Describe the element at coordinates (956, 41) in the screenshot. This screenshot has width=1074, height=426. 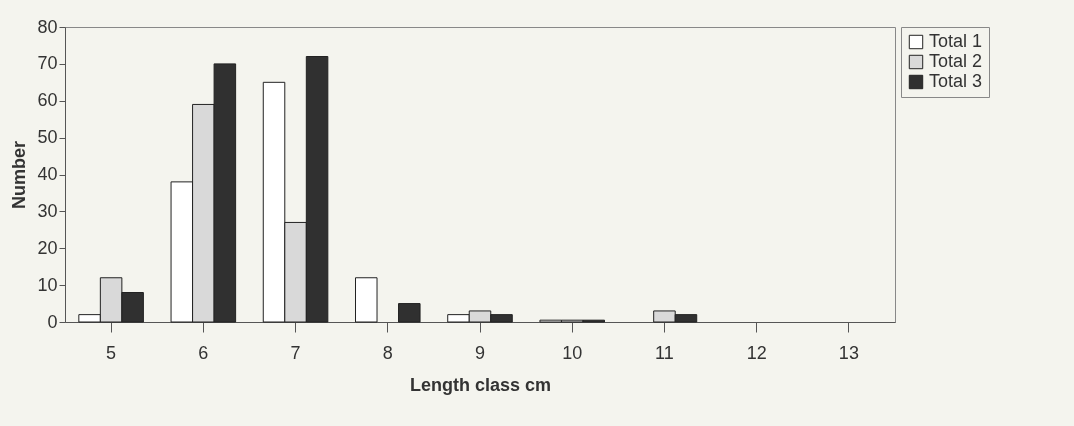
I see `legend-label: Total 1` at that location.